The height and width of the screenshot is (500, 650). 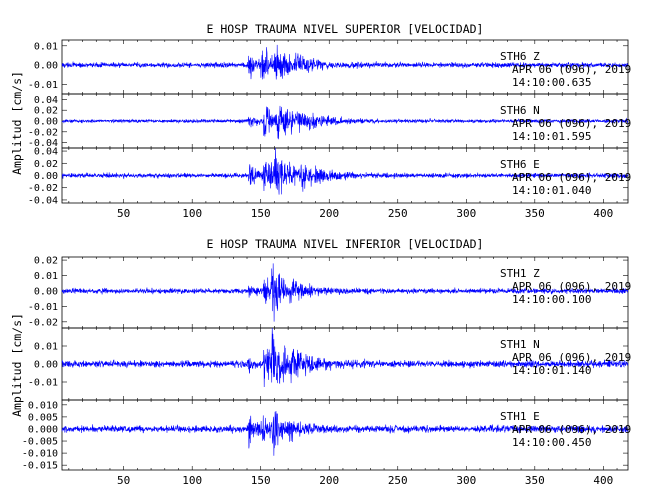 I want to click on time-label: 14:10:01.040, so click(x=551, y=190).